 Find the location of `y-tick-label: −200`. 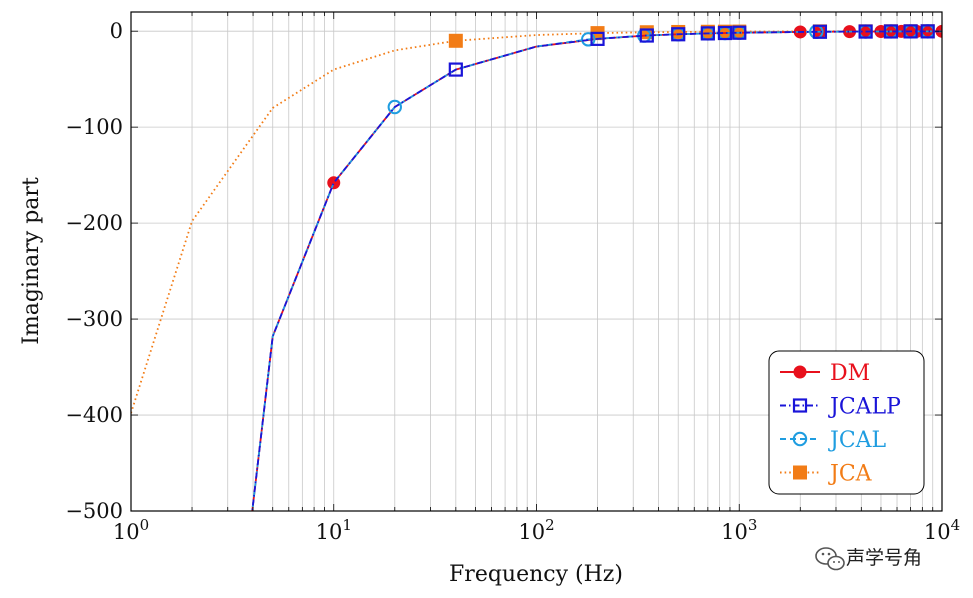

y-tick-label: −200 is located at coordinates (94, 223).